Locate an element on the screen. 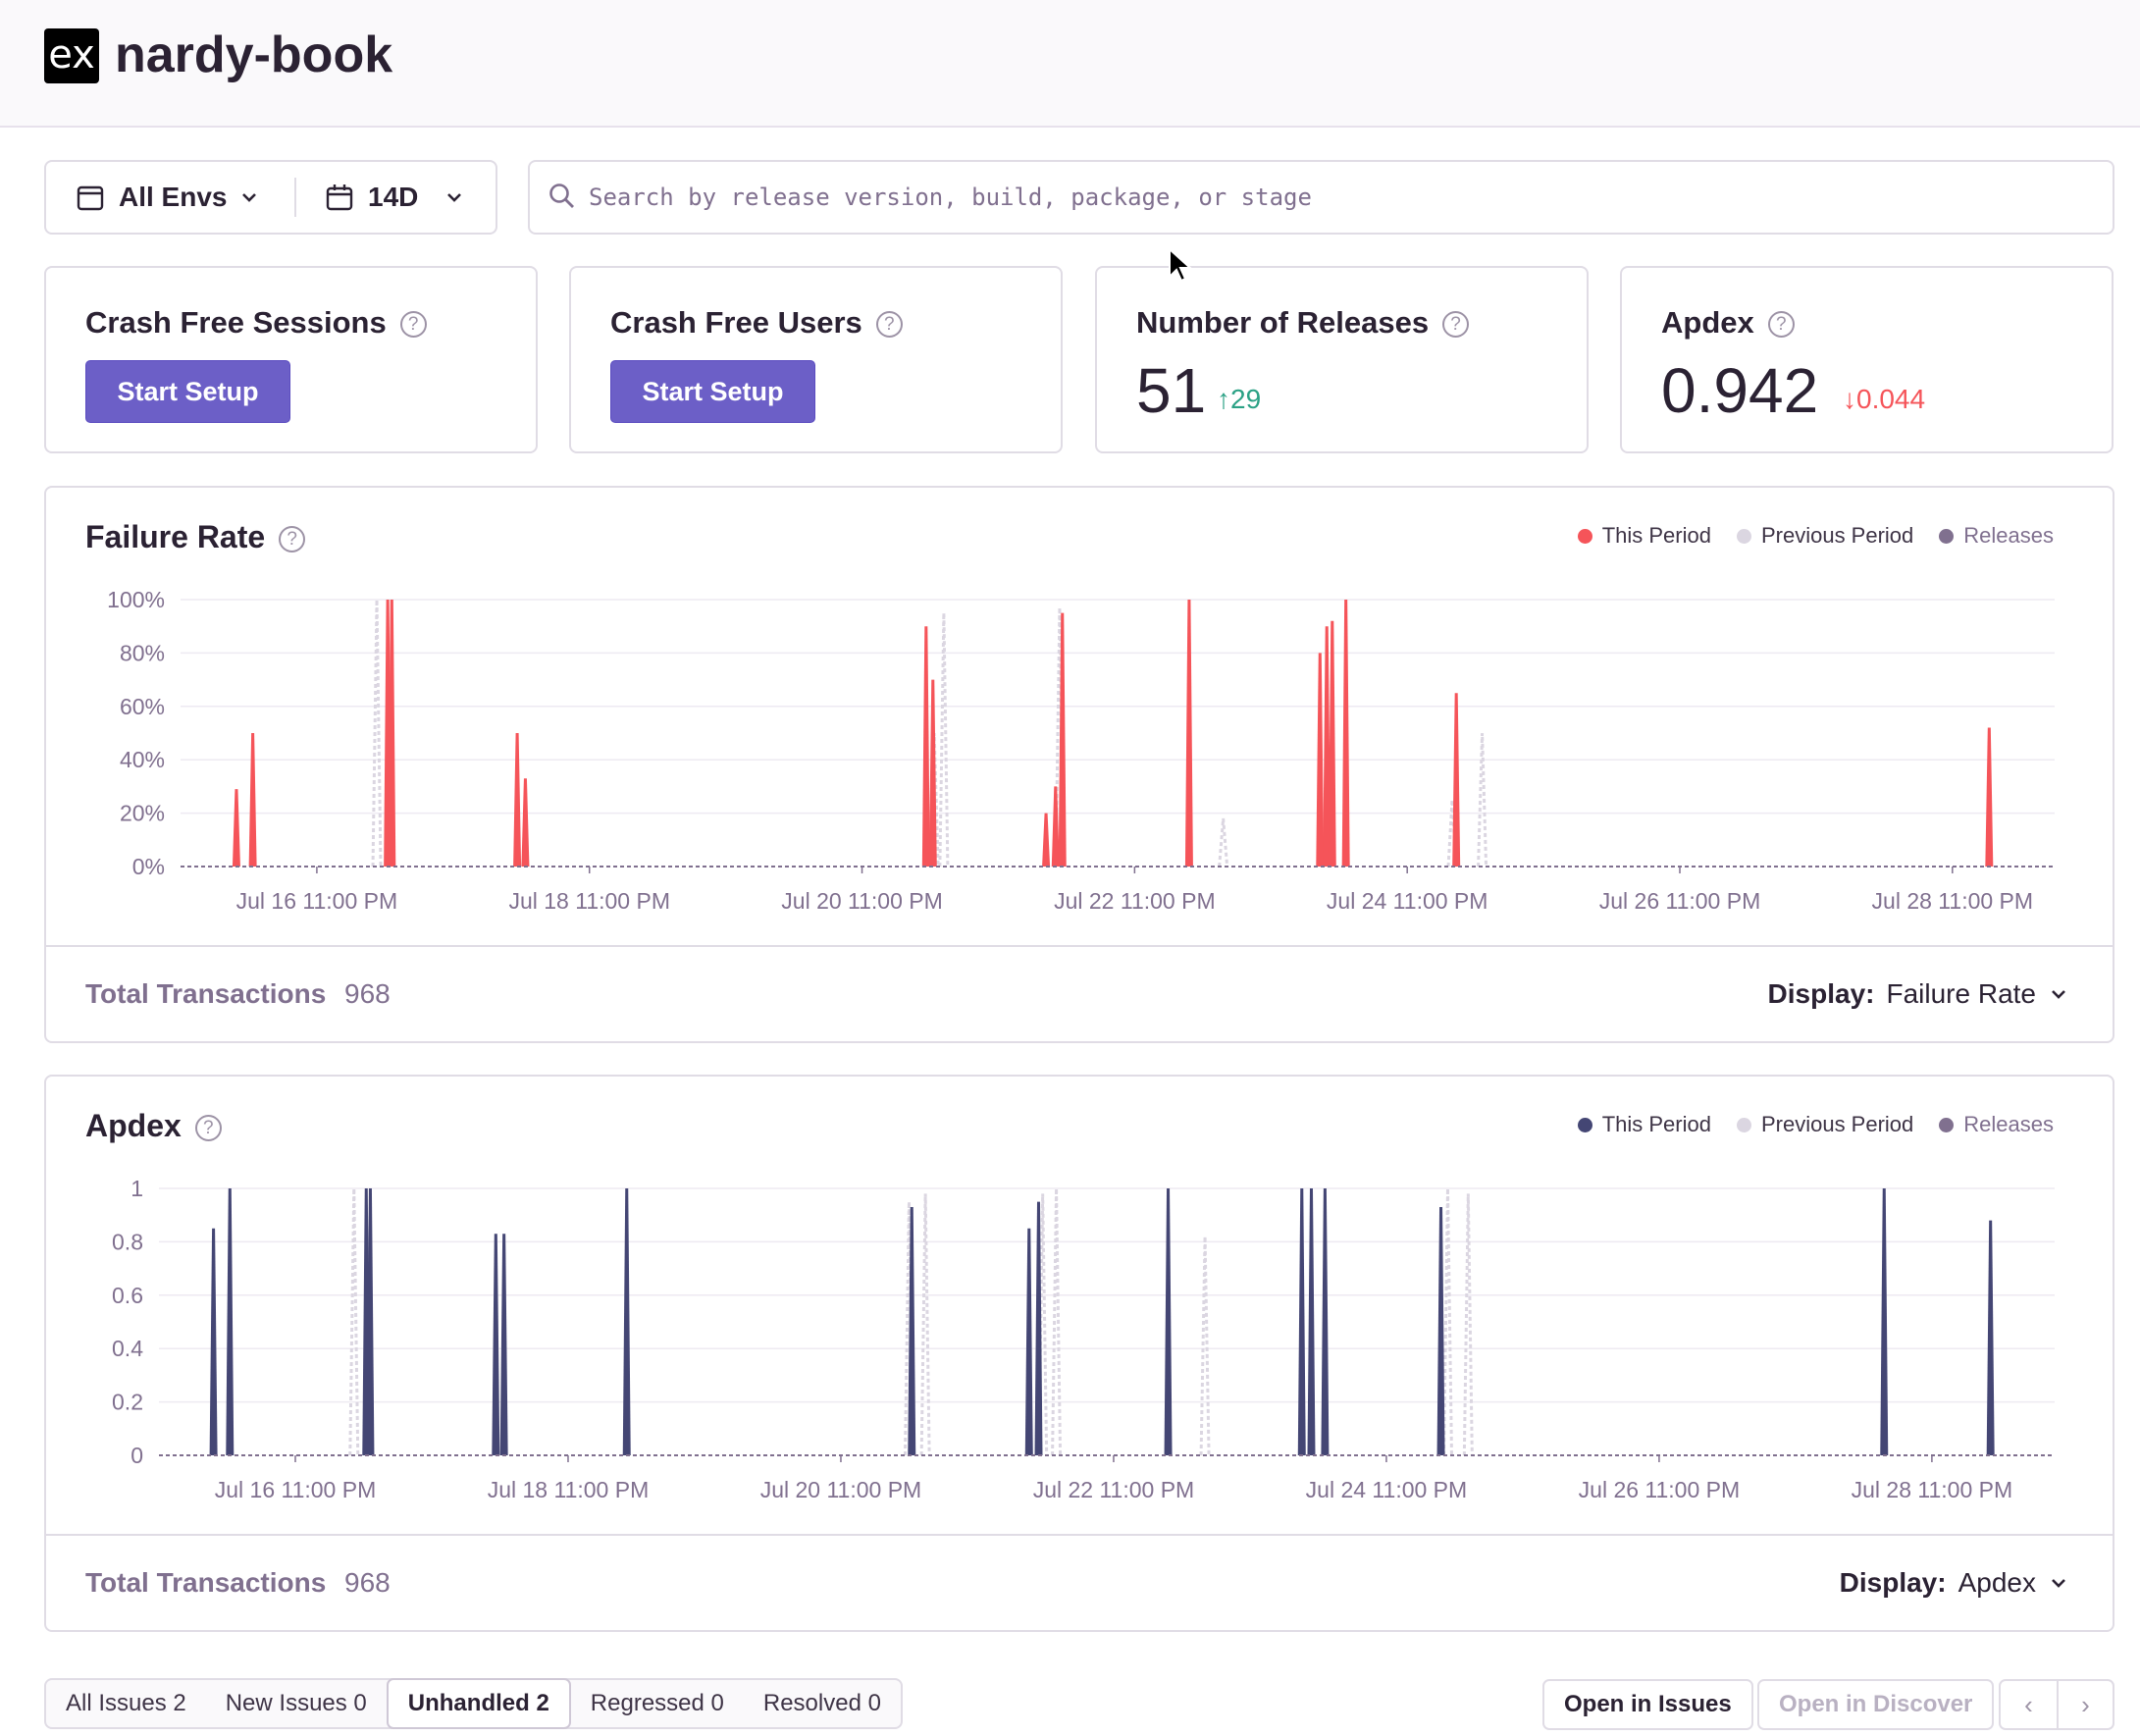 Image resolution: width=2140 pixels, height=1736 pixels. next-page-button: › is located at coordinates (2085, 1704).